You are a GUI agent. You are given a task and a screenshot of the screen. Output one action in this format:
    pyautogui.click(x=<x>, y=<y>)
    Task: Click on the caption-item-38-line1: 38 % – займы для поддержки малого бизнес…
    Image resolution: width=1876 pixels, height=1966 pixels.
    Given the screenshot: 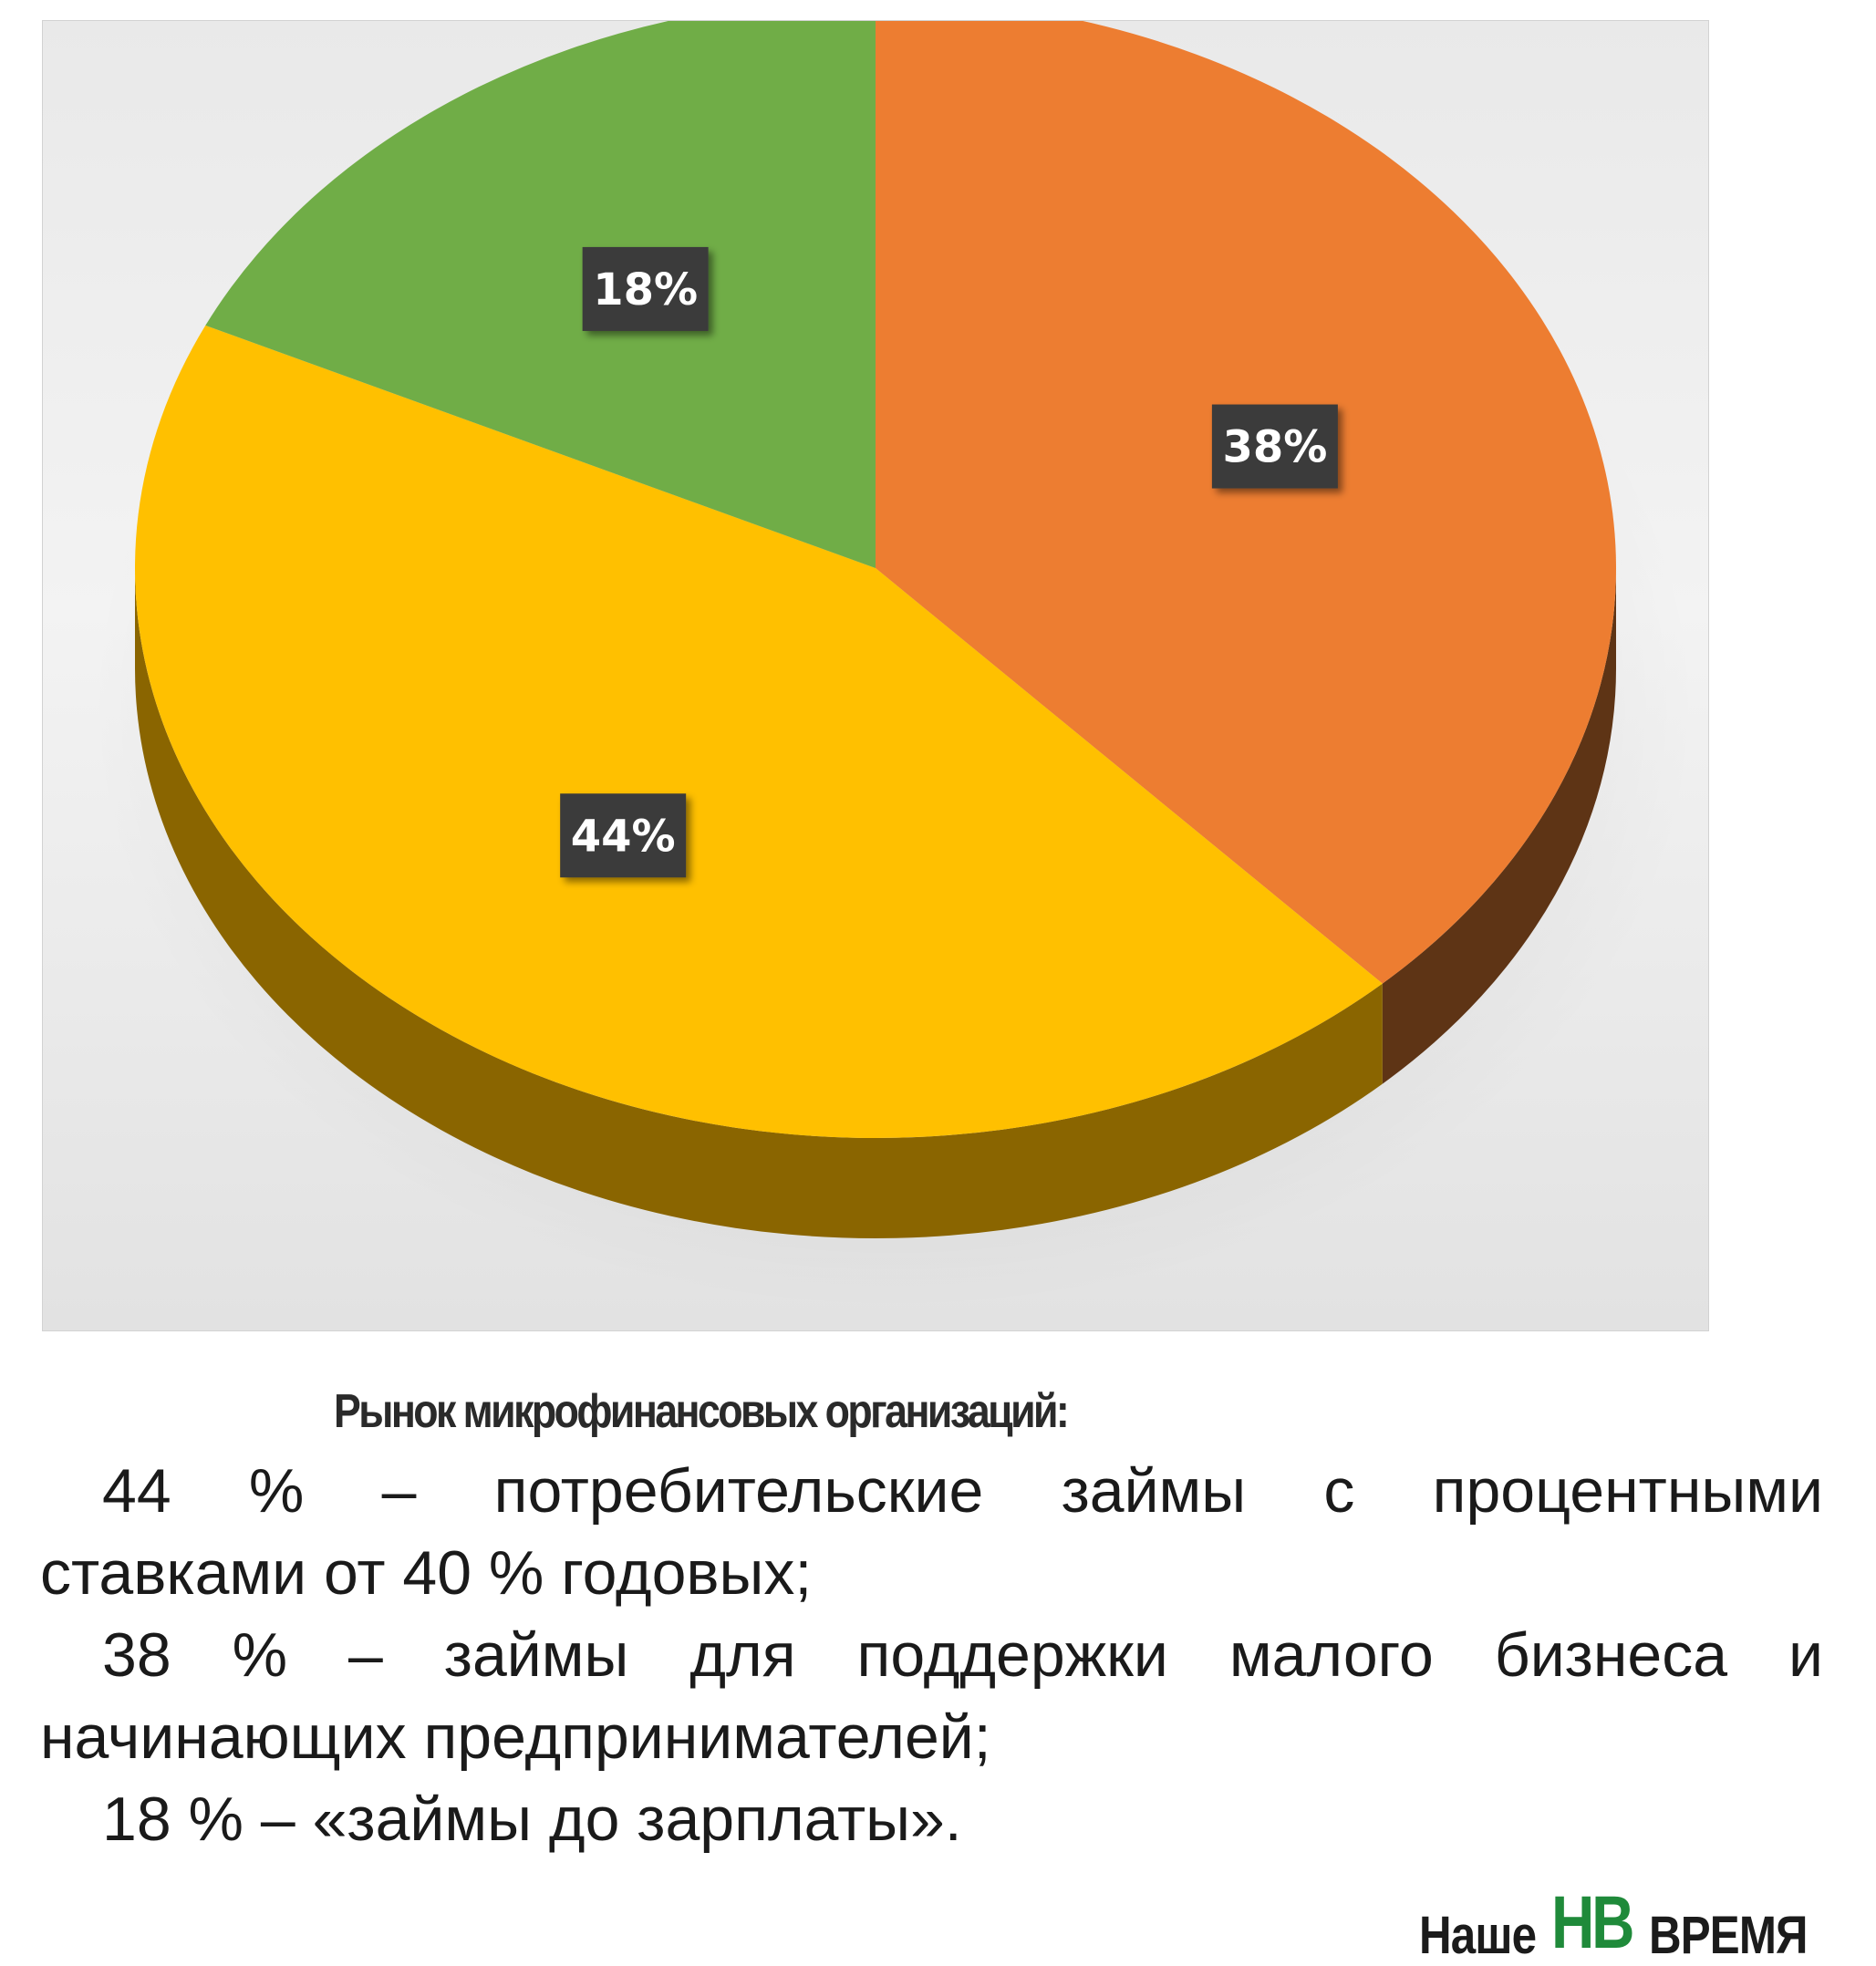 What is the action you would take?
    pyautogui.click(x=962, y=1655)
    